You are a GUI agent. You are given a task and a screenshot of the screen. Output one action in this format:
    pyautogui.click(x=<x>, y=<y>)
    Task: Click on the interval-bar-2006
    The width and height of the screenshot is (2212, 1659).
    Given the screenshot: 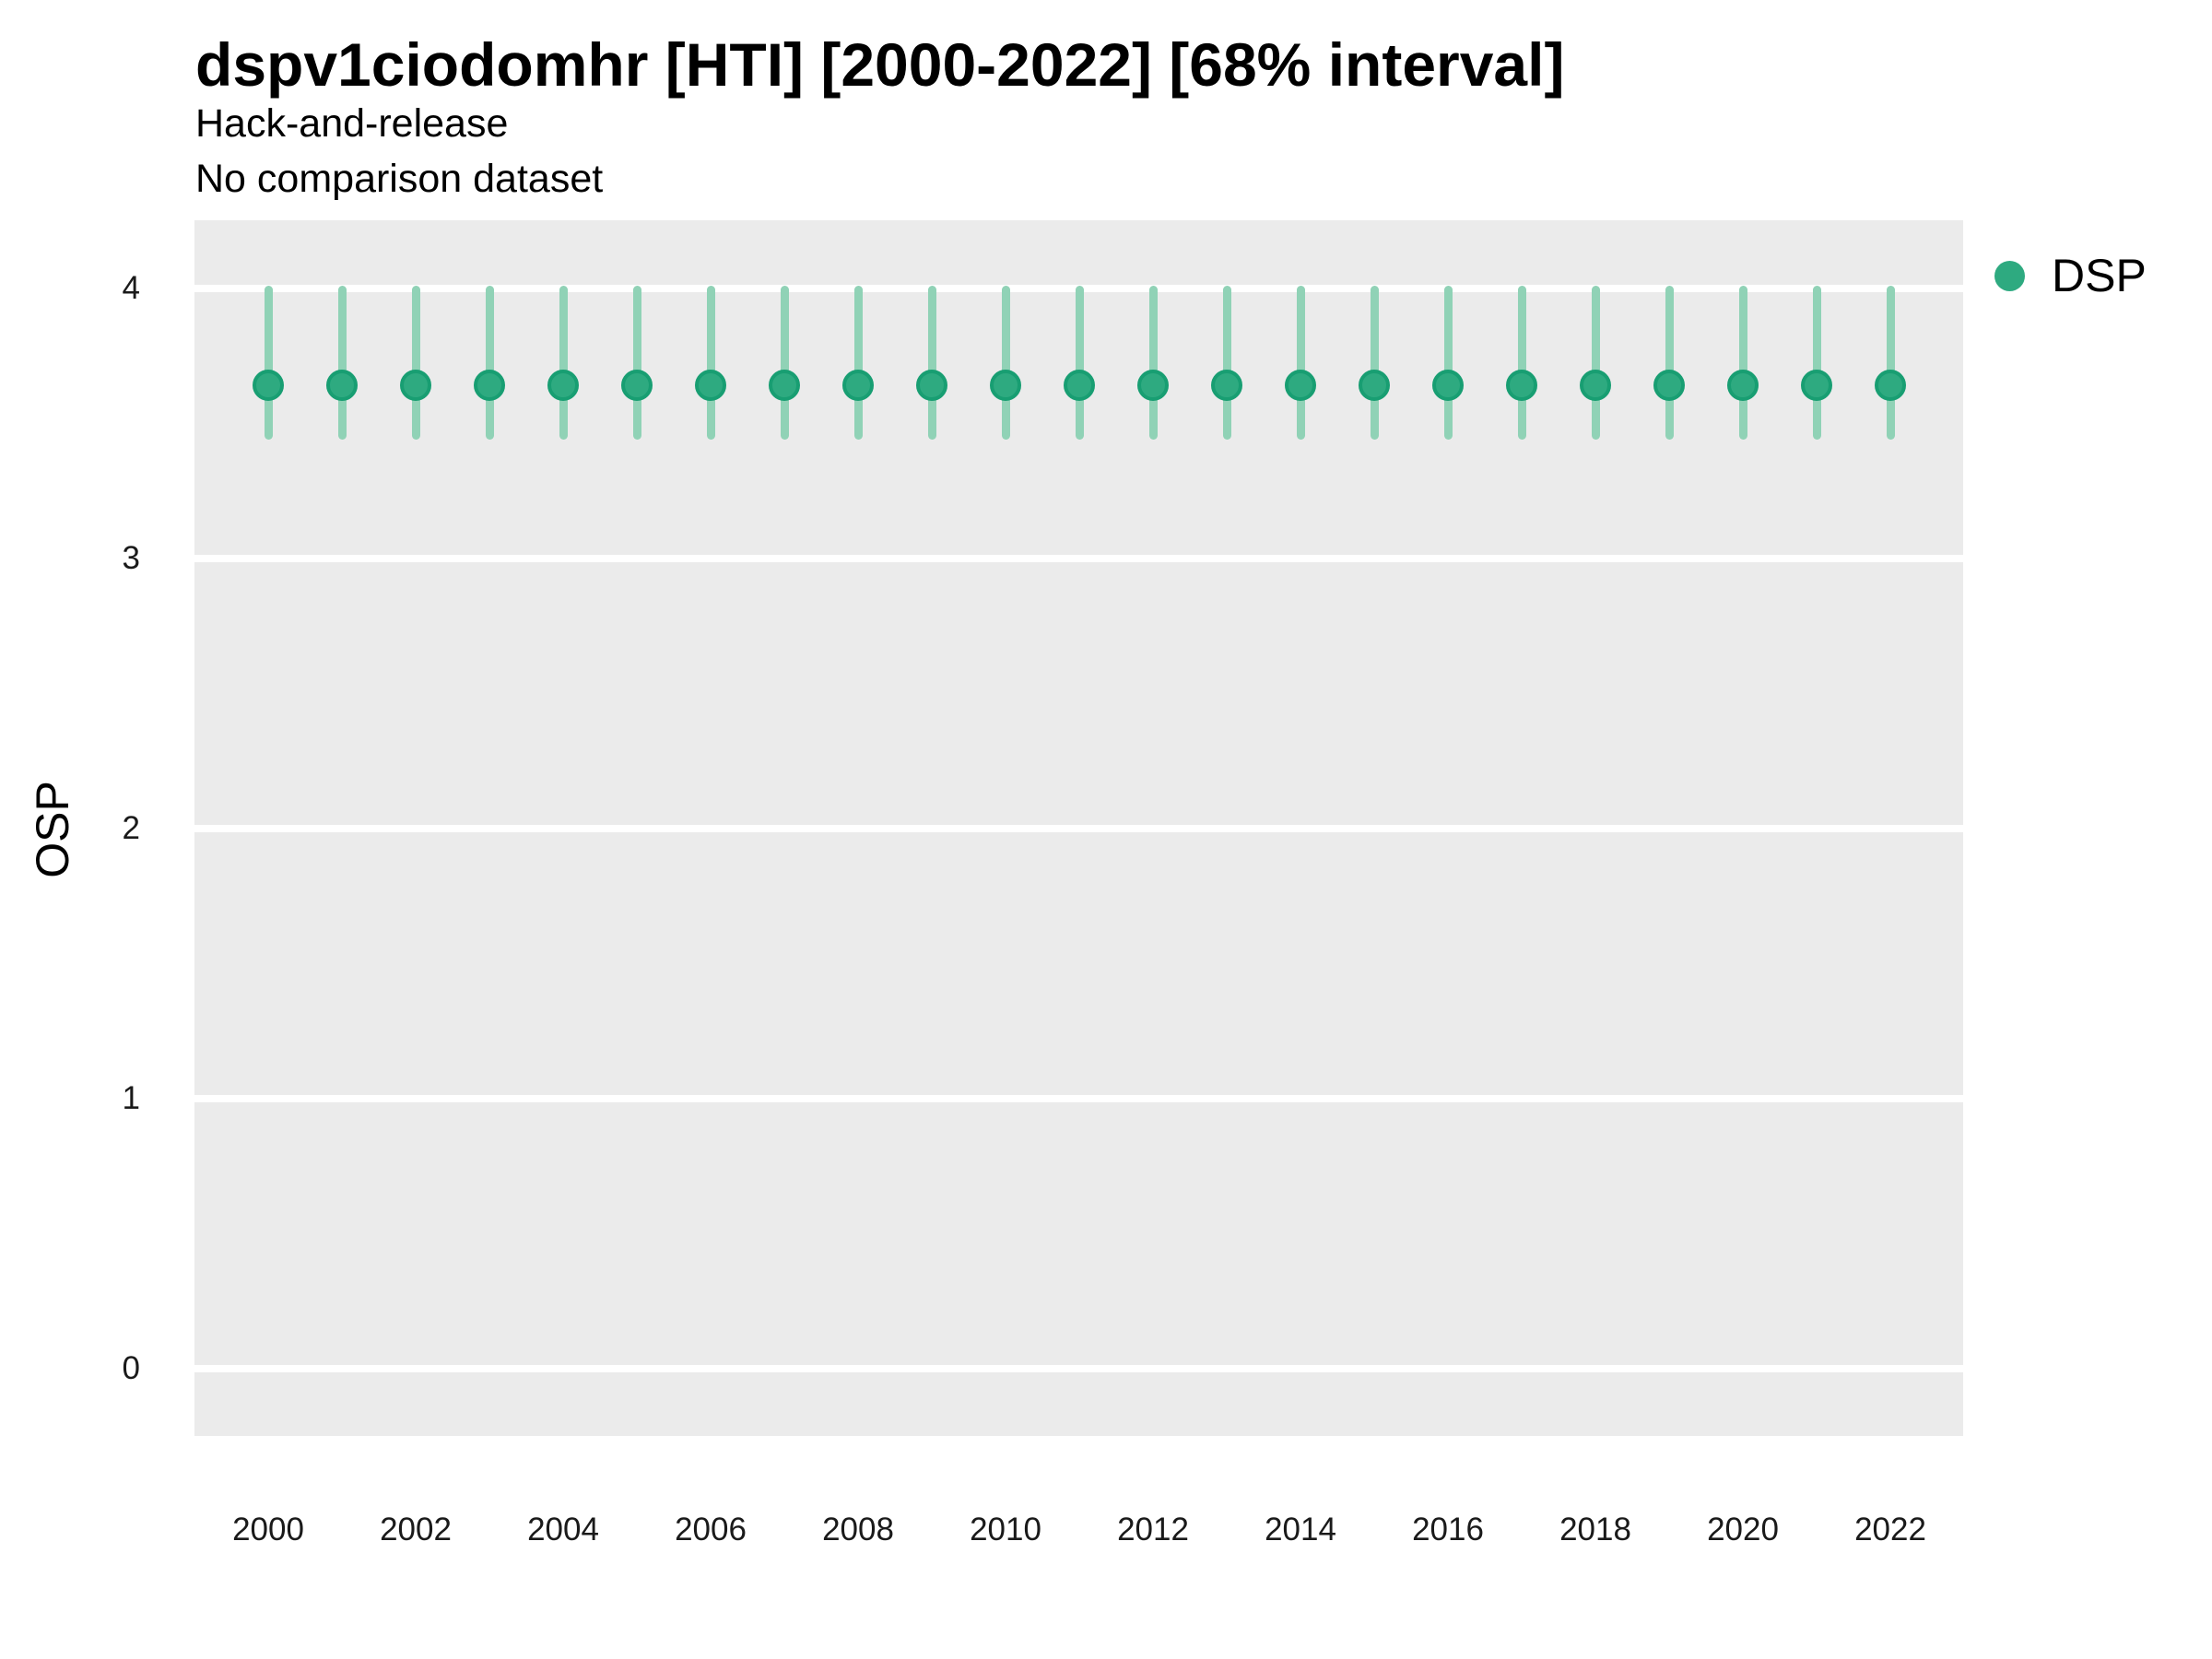 What is the action you would take?
    pyautogui.click(x=710, y=363)
    